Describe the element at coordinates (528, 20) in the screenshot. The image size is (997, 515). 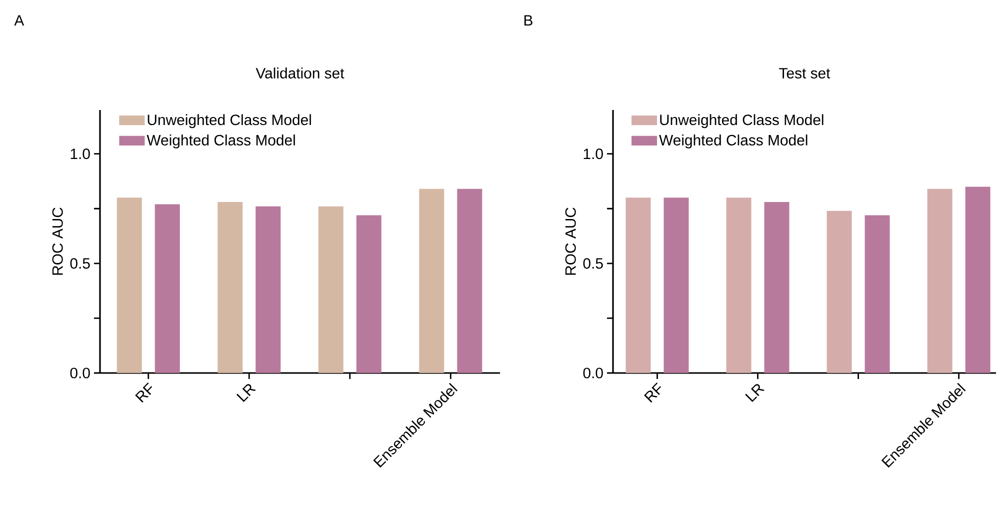
I see `text: B` at that location.